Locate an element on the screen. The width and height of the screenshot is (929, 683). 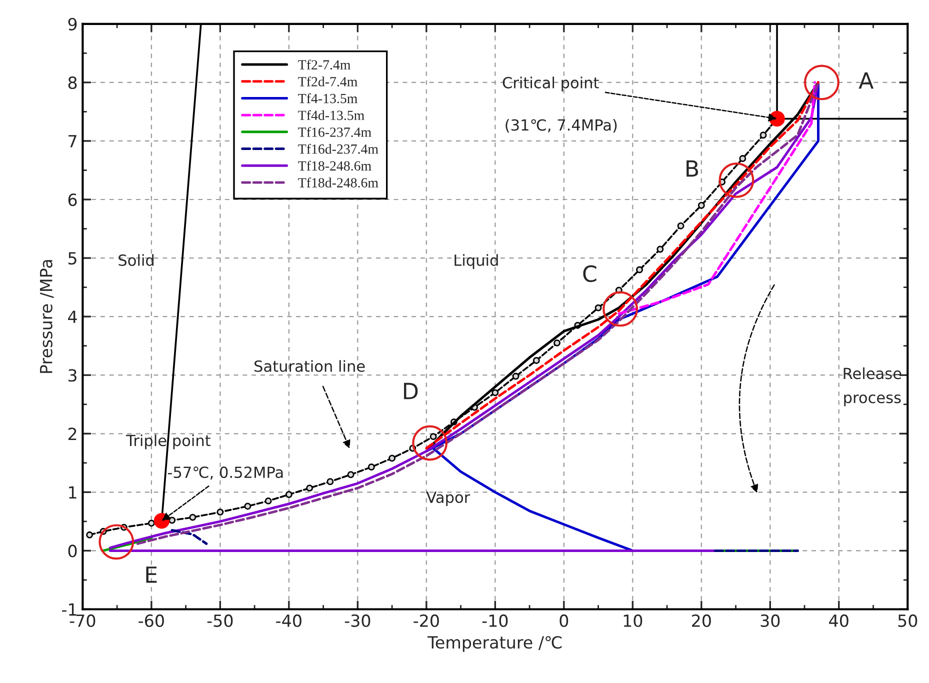
x-tick-label: -40 is located at coordinates (289, 620).